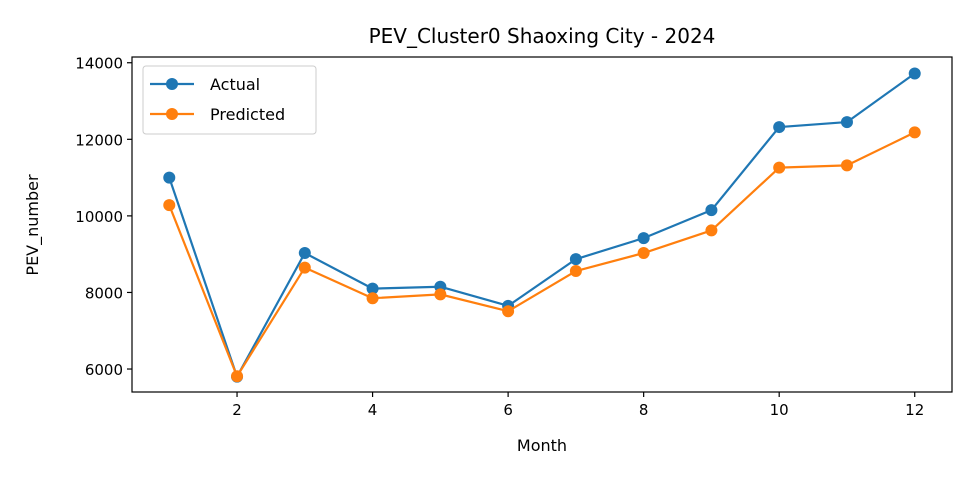  I want to click on legend-entry-actual: Actual, so click(205, 84).